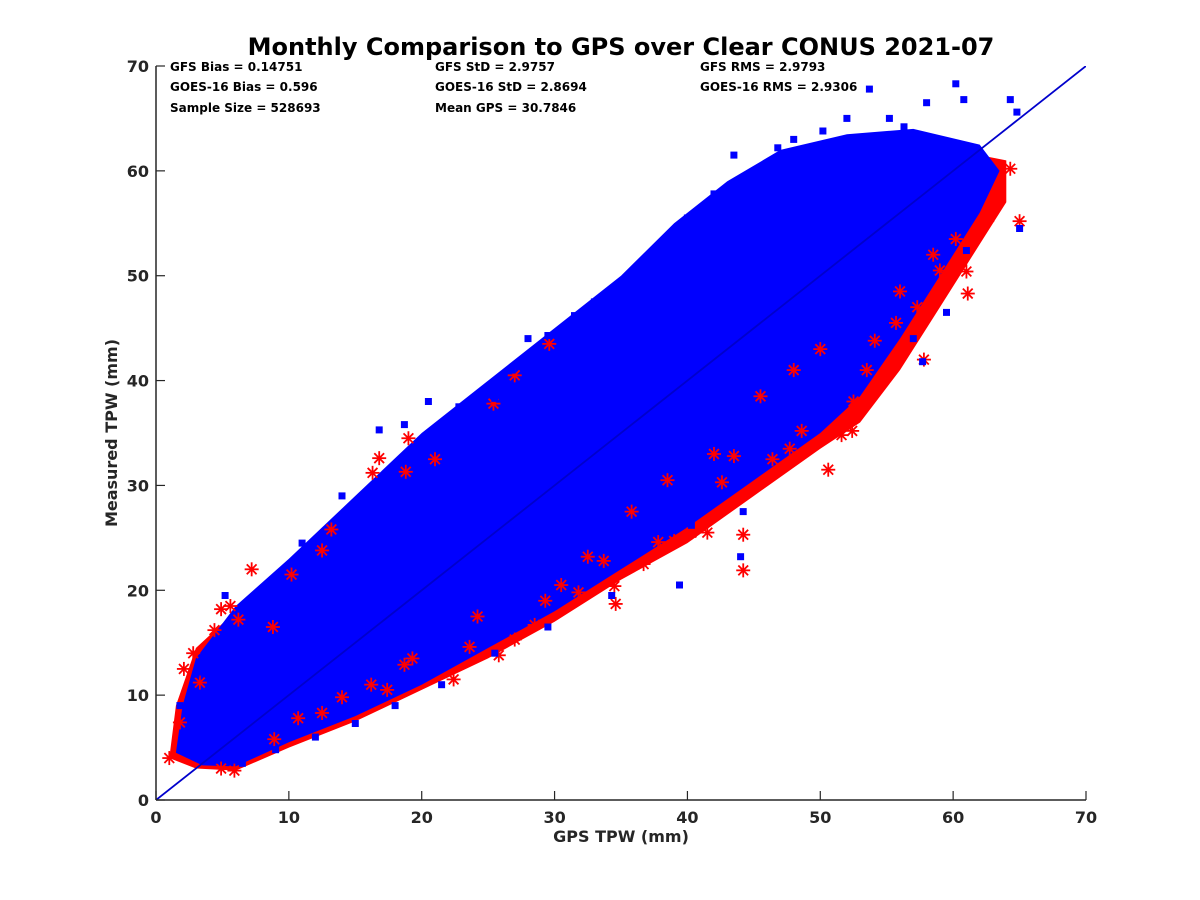  Describe the element at coordinates (621, 836) in the screenshot. I see `x-axis-label: GPS TPW (mm)` at that location.